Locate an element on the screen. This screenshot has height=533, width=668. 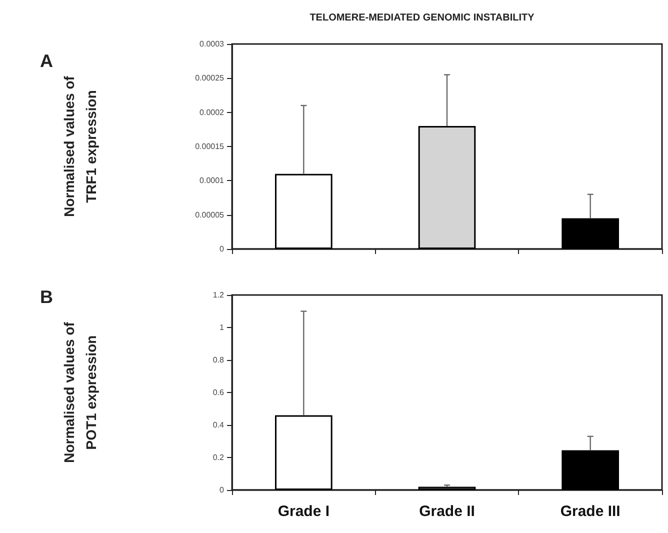
chart-title: TELOMERE-MEDIATED GENOMIC INSTABILITY is located at coordinates (422, 18).